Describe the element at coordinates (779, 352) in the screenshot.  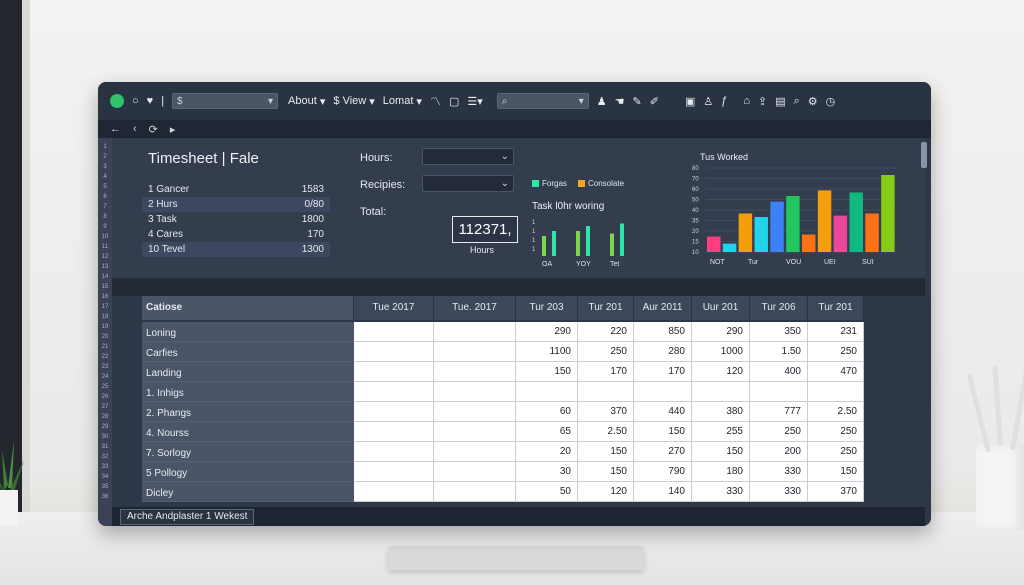
I see `table-cell: 1.50` at that location.